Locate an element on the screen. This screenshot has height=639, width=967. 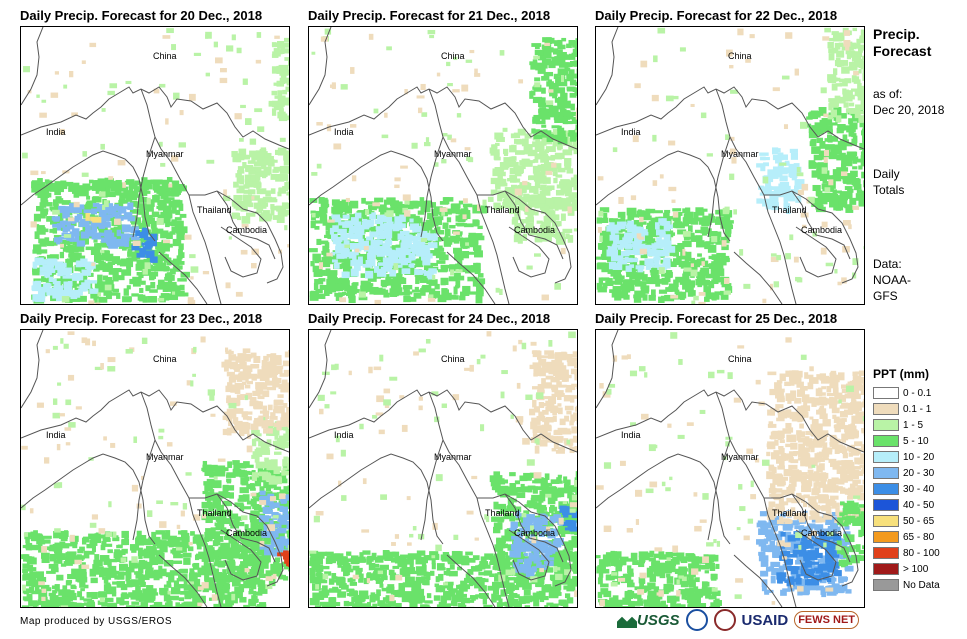
forecast-map: China India Myanmar Thailand Cambodia is located at coordinates (155, 468).